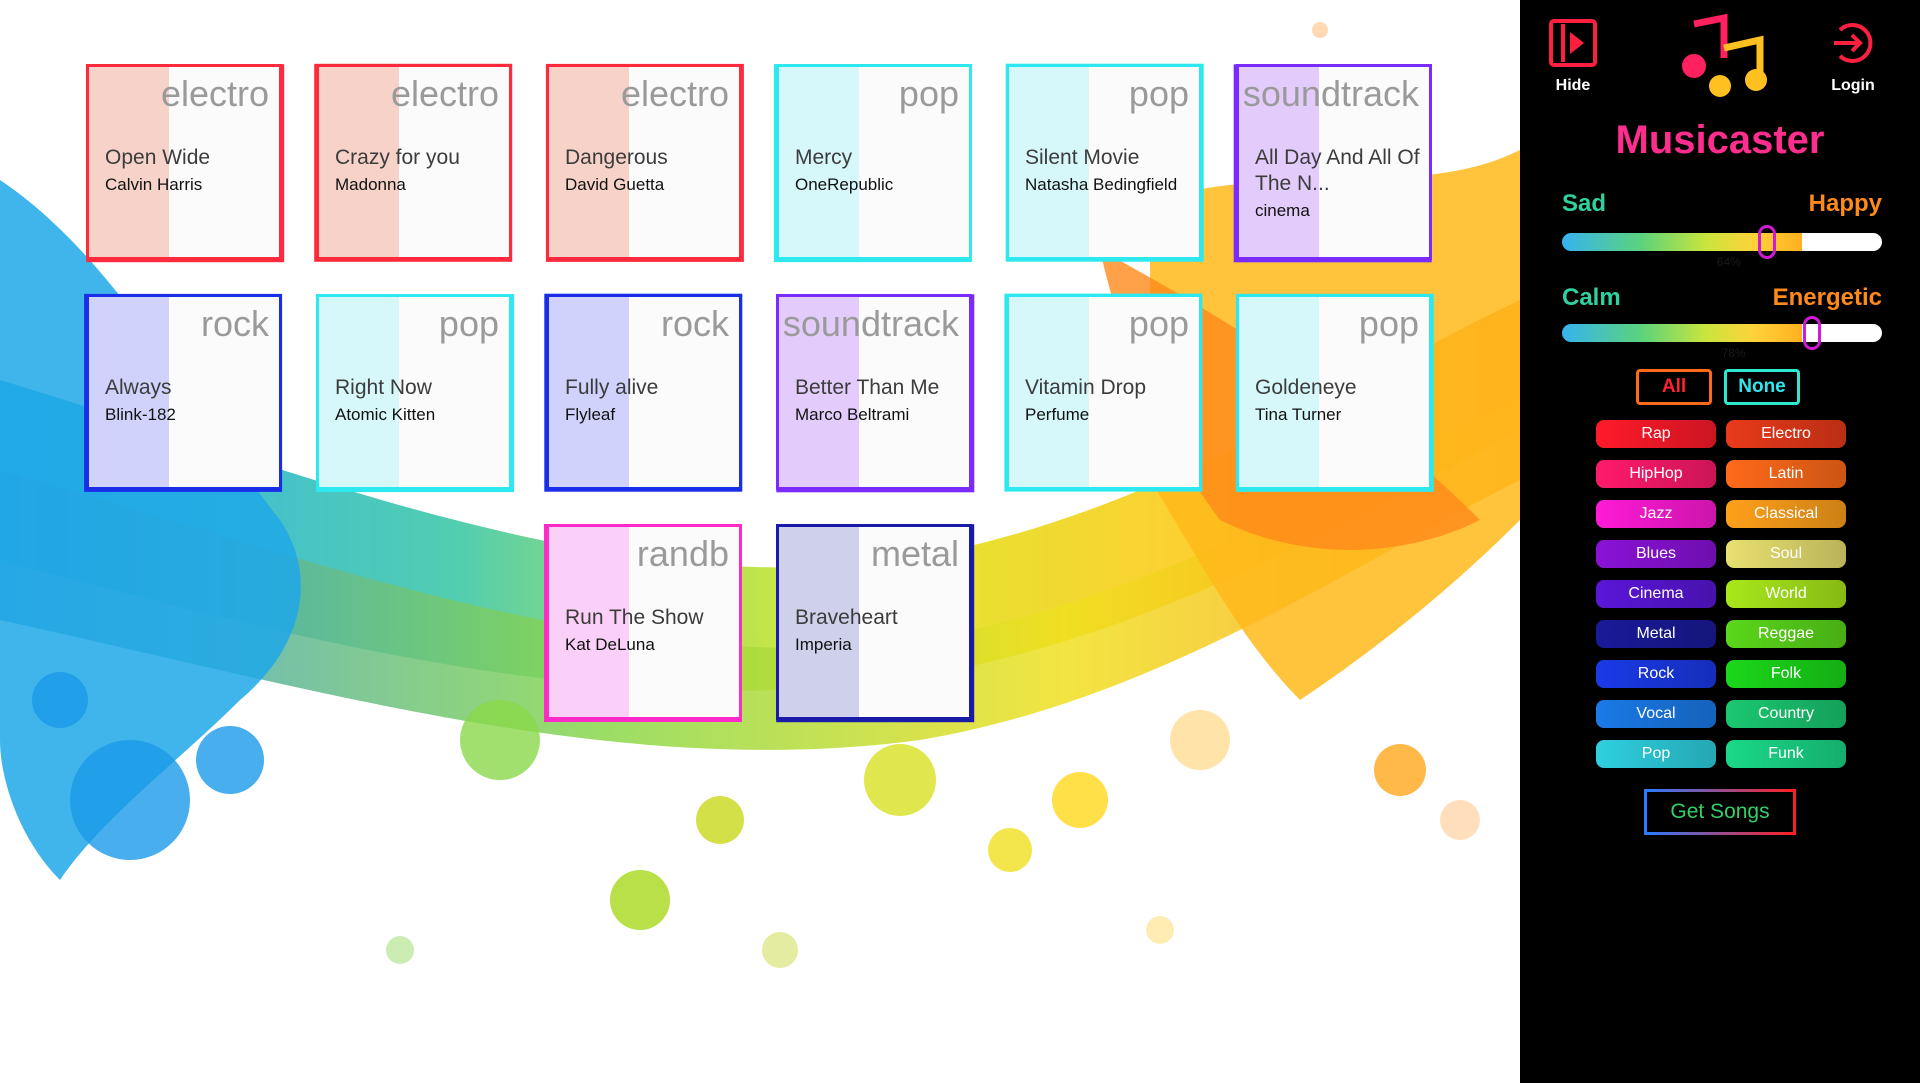 The height and width of the screenshot is (1083, 1920). I want to click on song-title: Fully alive, so click(612, 387).